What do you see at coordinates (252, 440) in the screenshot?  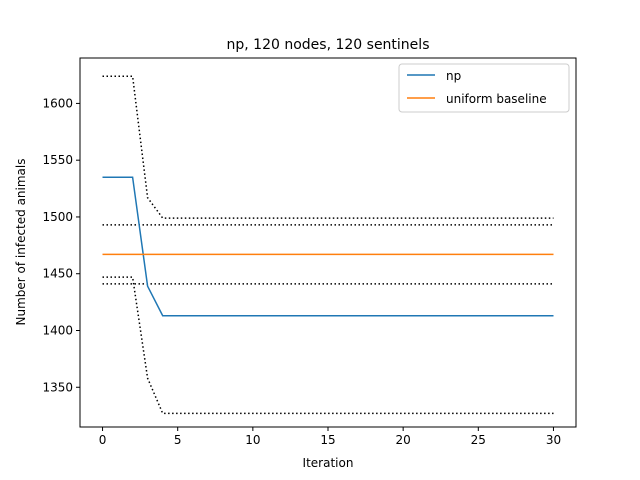 I see `x-tick-label: 10` at bounding box center [252, 440].